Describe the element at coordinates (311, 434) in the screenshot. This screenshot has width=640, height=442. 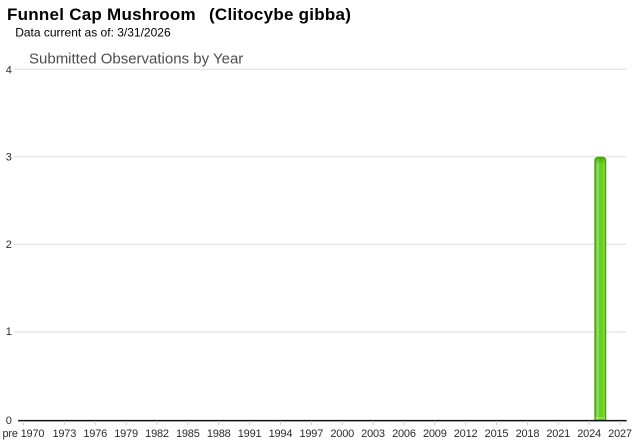
I see `svg-text: 1997` at that location.